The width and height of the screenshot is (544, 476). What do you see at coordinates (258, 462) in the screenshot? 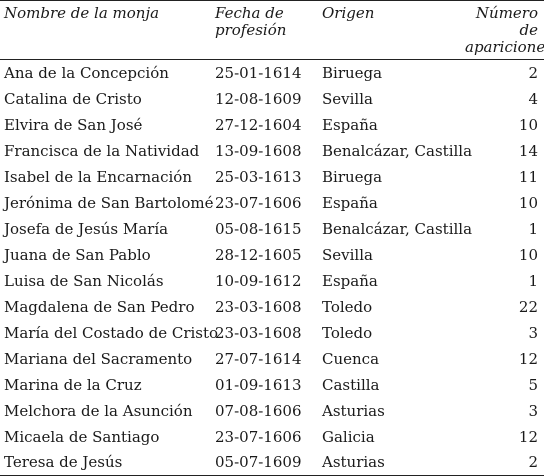
I see `cell-date: 05-07-1609` at bounding box center [258, 462].